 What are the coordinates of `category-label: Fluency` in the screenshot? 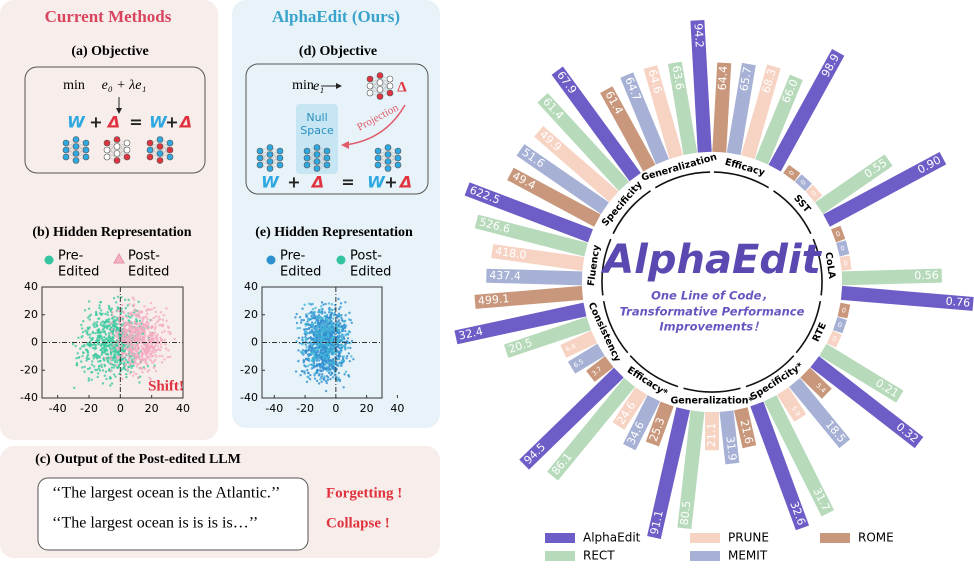 It's located at (594, 264).